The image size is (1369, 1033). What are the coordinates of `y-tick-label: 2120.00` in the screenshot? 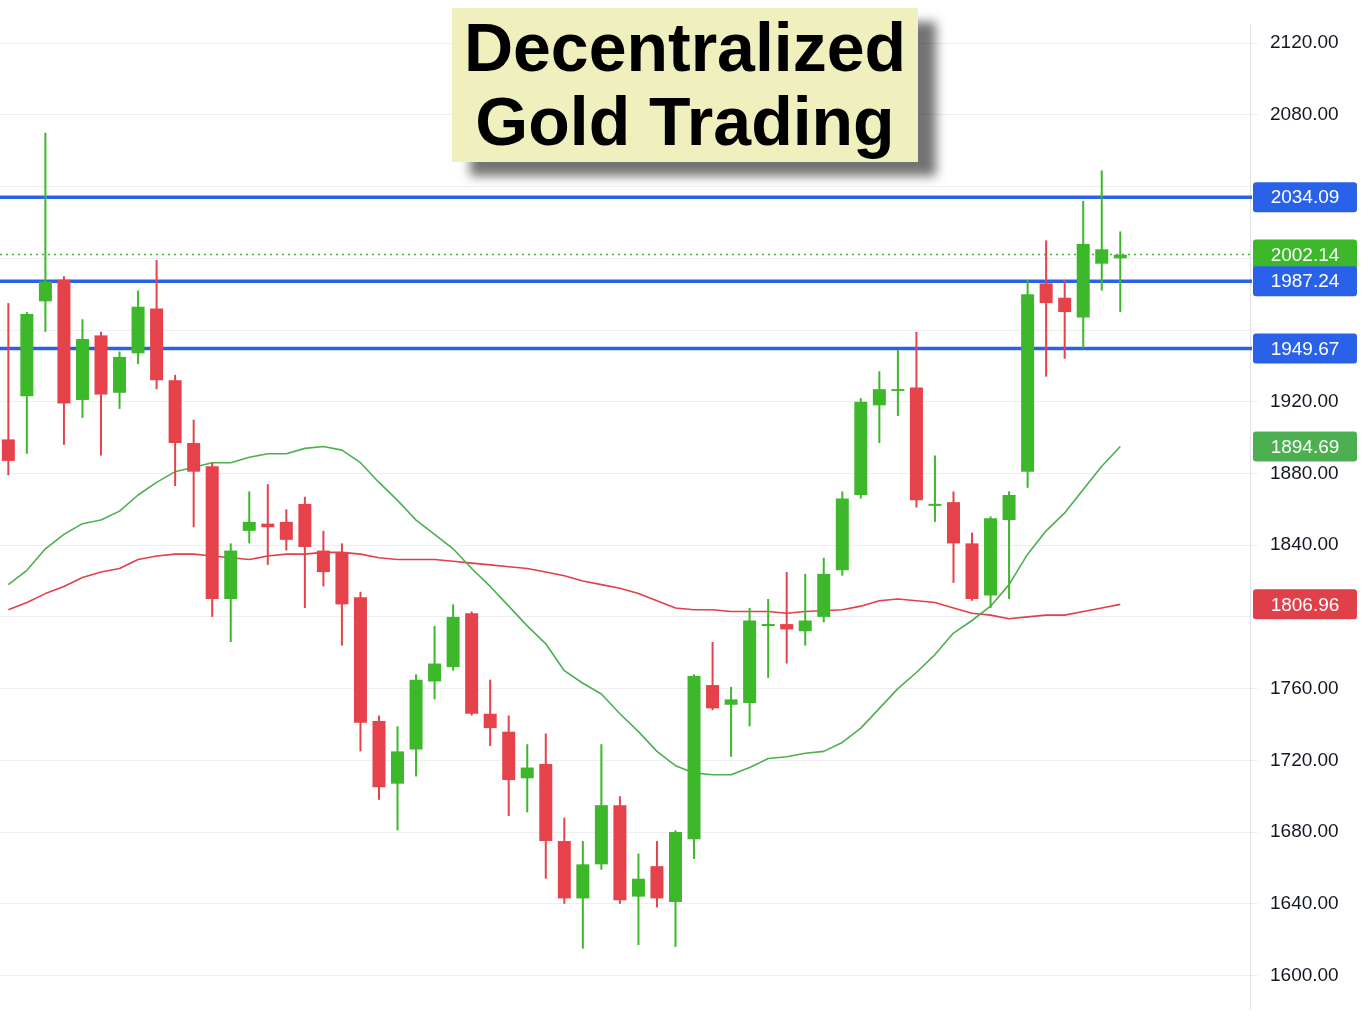 It's located at (1304, 42).